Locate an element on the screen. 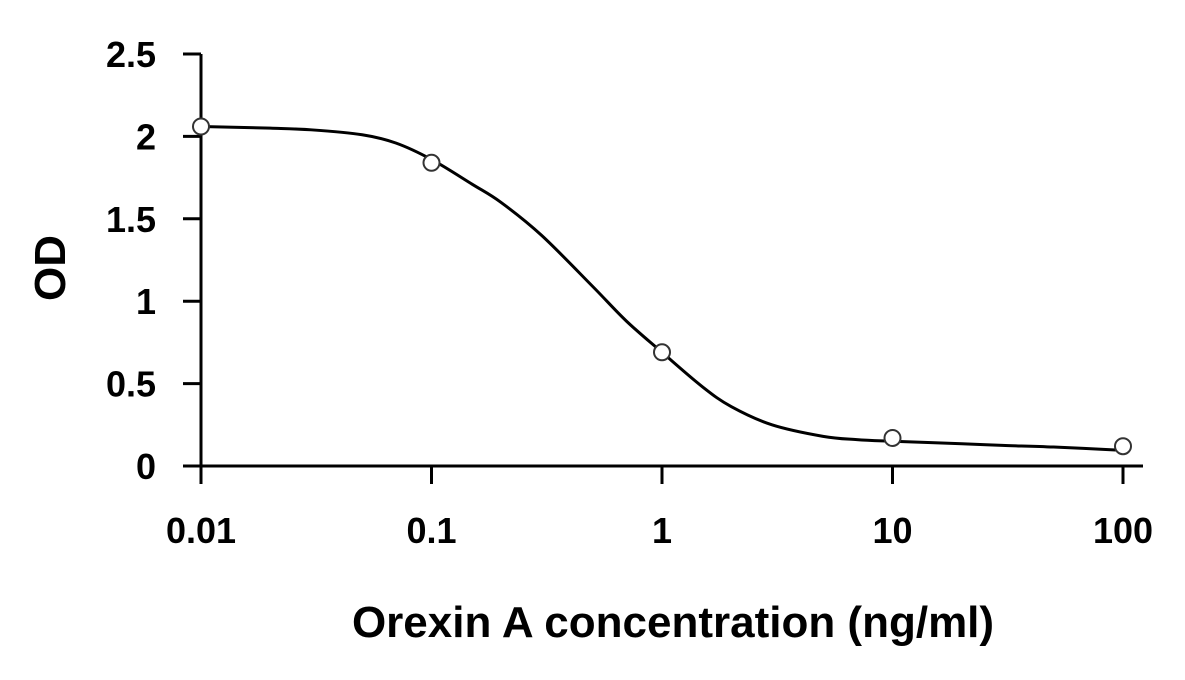 The image size is (1185, 680). y-tick-label: 0 is located at coordinates (146, 466).